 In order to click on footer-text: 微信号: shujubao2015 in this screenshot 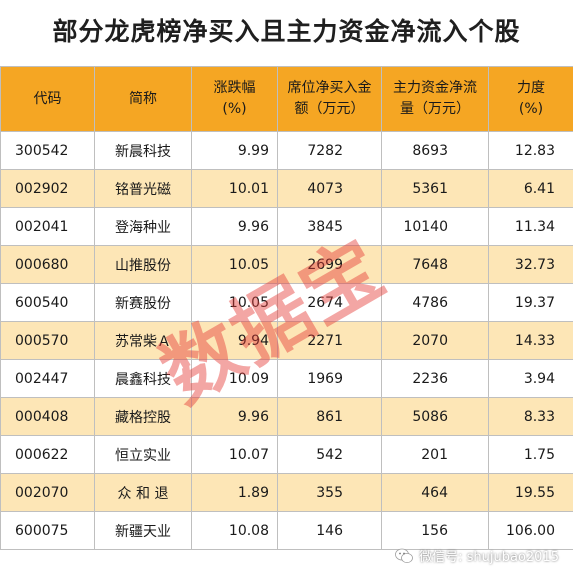, I will do `click(489, 557)`.